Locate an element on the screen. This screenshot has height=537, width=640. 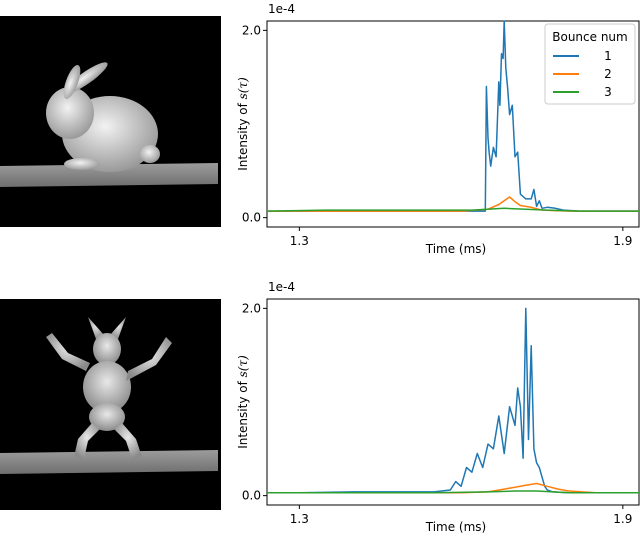
legend-entry-2: 2 is located at coordinates (608, 74).